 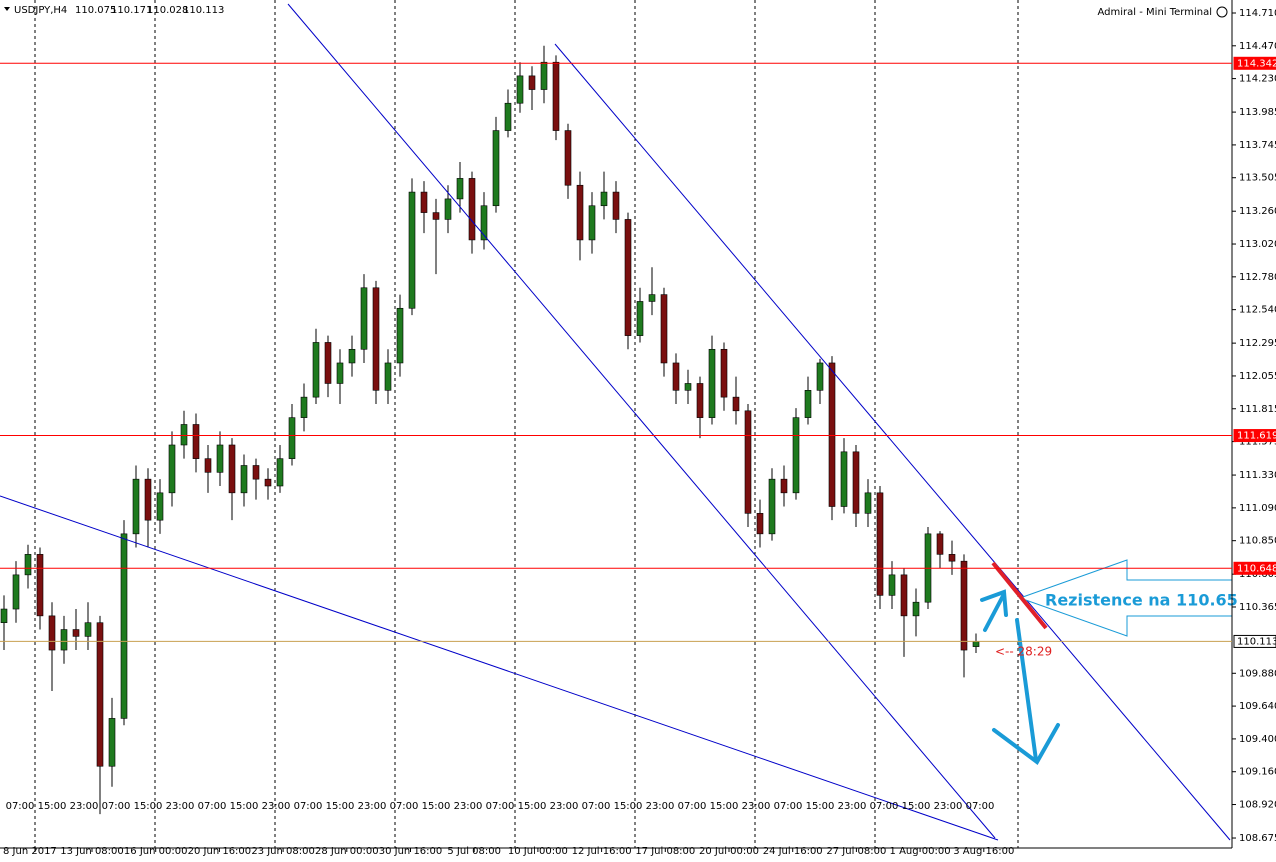 I want to click on arrows, so click(x=1020, y=677).